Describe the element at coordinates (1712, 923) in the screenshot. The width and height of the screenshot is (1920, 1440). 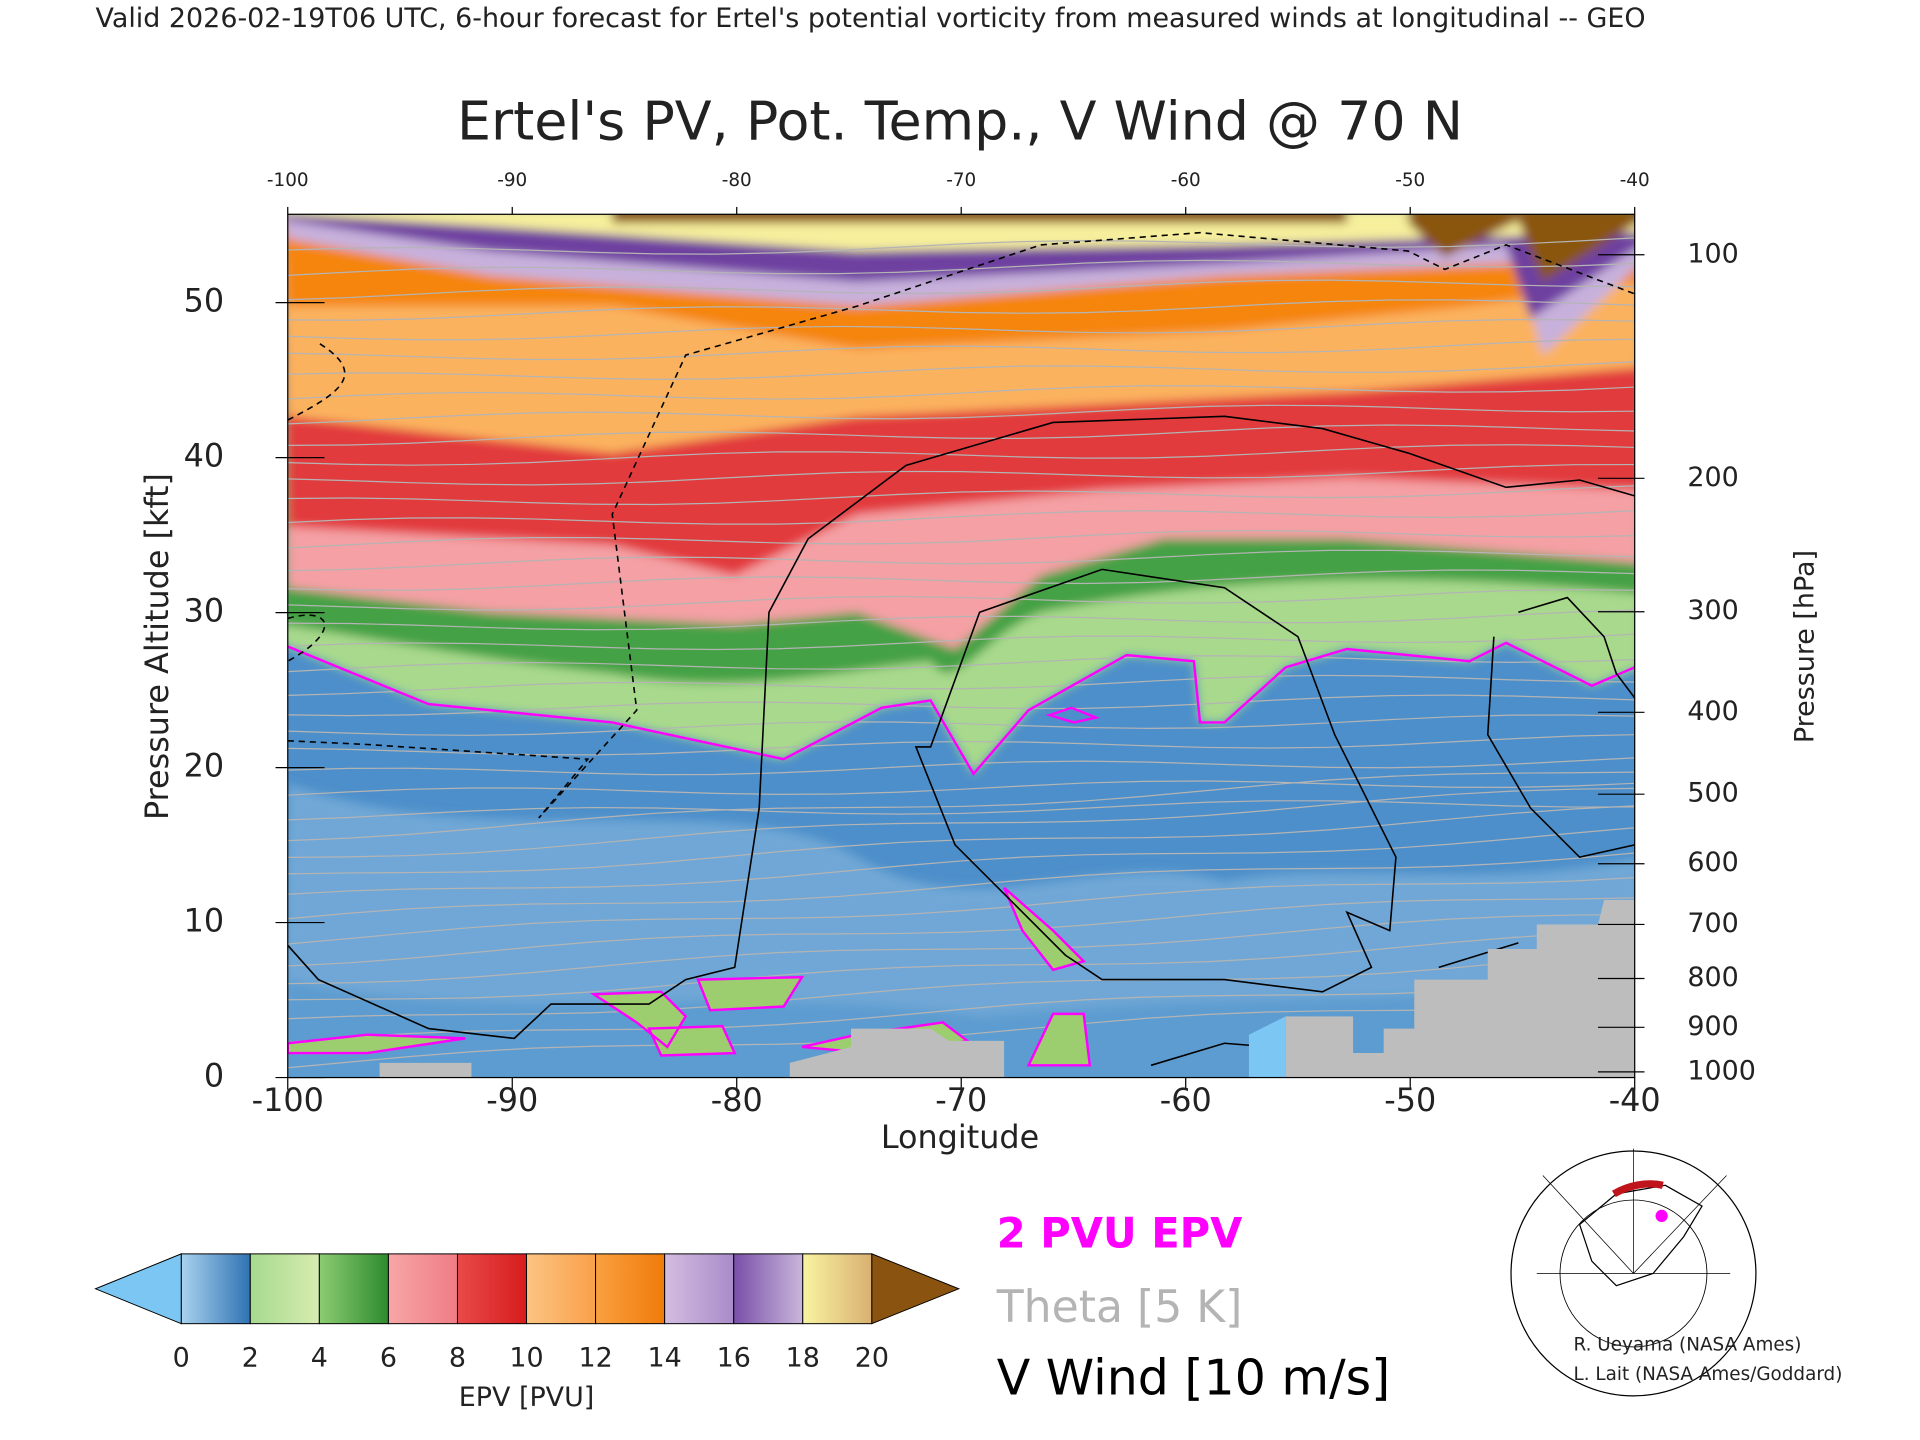
I see `y2-tick-label: 700` at that location.